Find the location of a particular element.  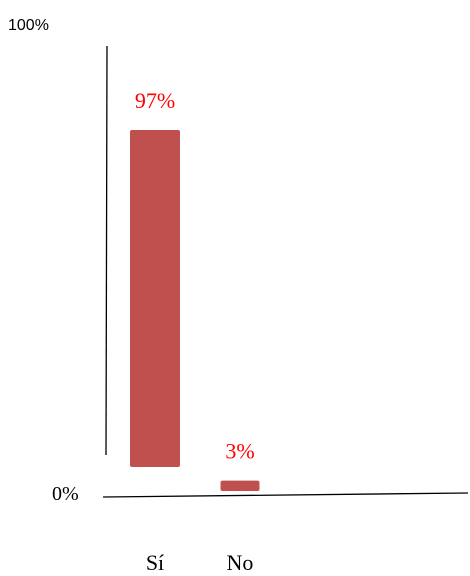

bar-no is located at coordinates (240, 485).